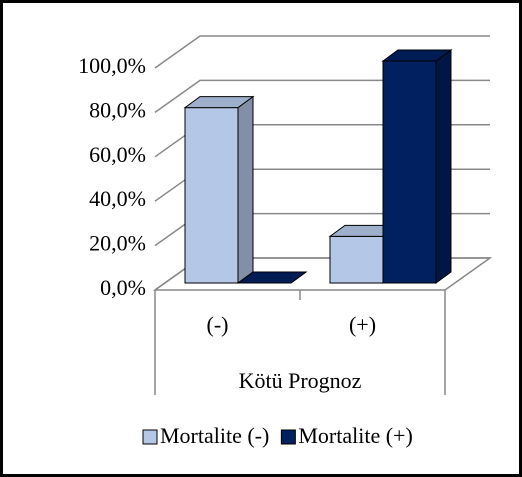 The image size is (522, 477). Describe the element at coordinates (300, 380) in the screenshot. I see `x-axis-title: Kötü Prognoz` at that location.